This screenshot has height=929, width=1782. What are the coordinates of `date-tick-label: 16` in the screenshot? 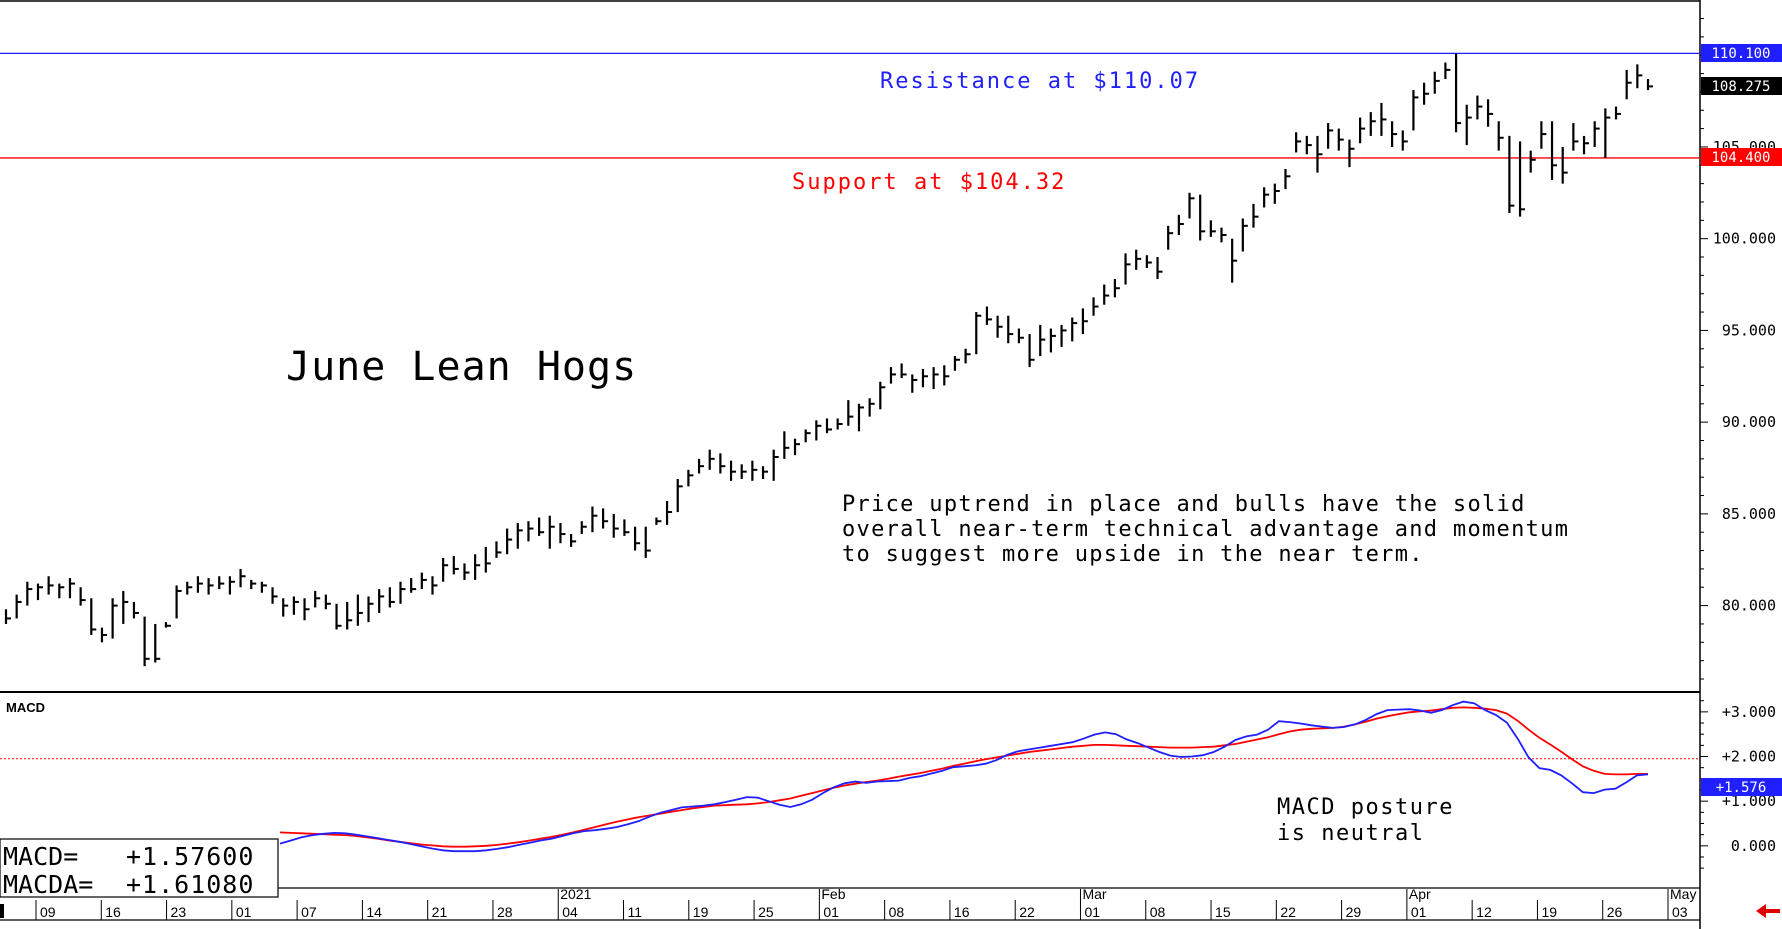 It's located at (113, 912).